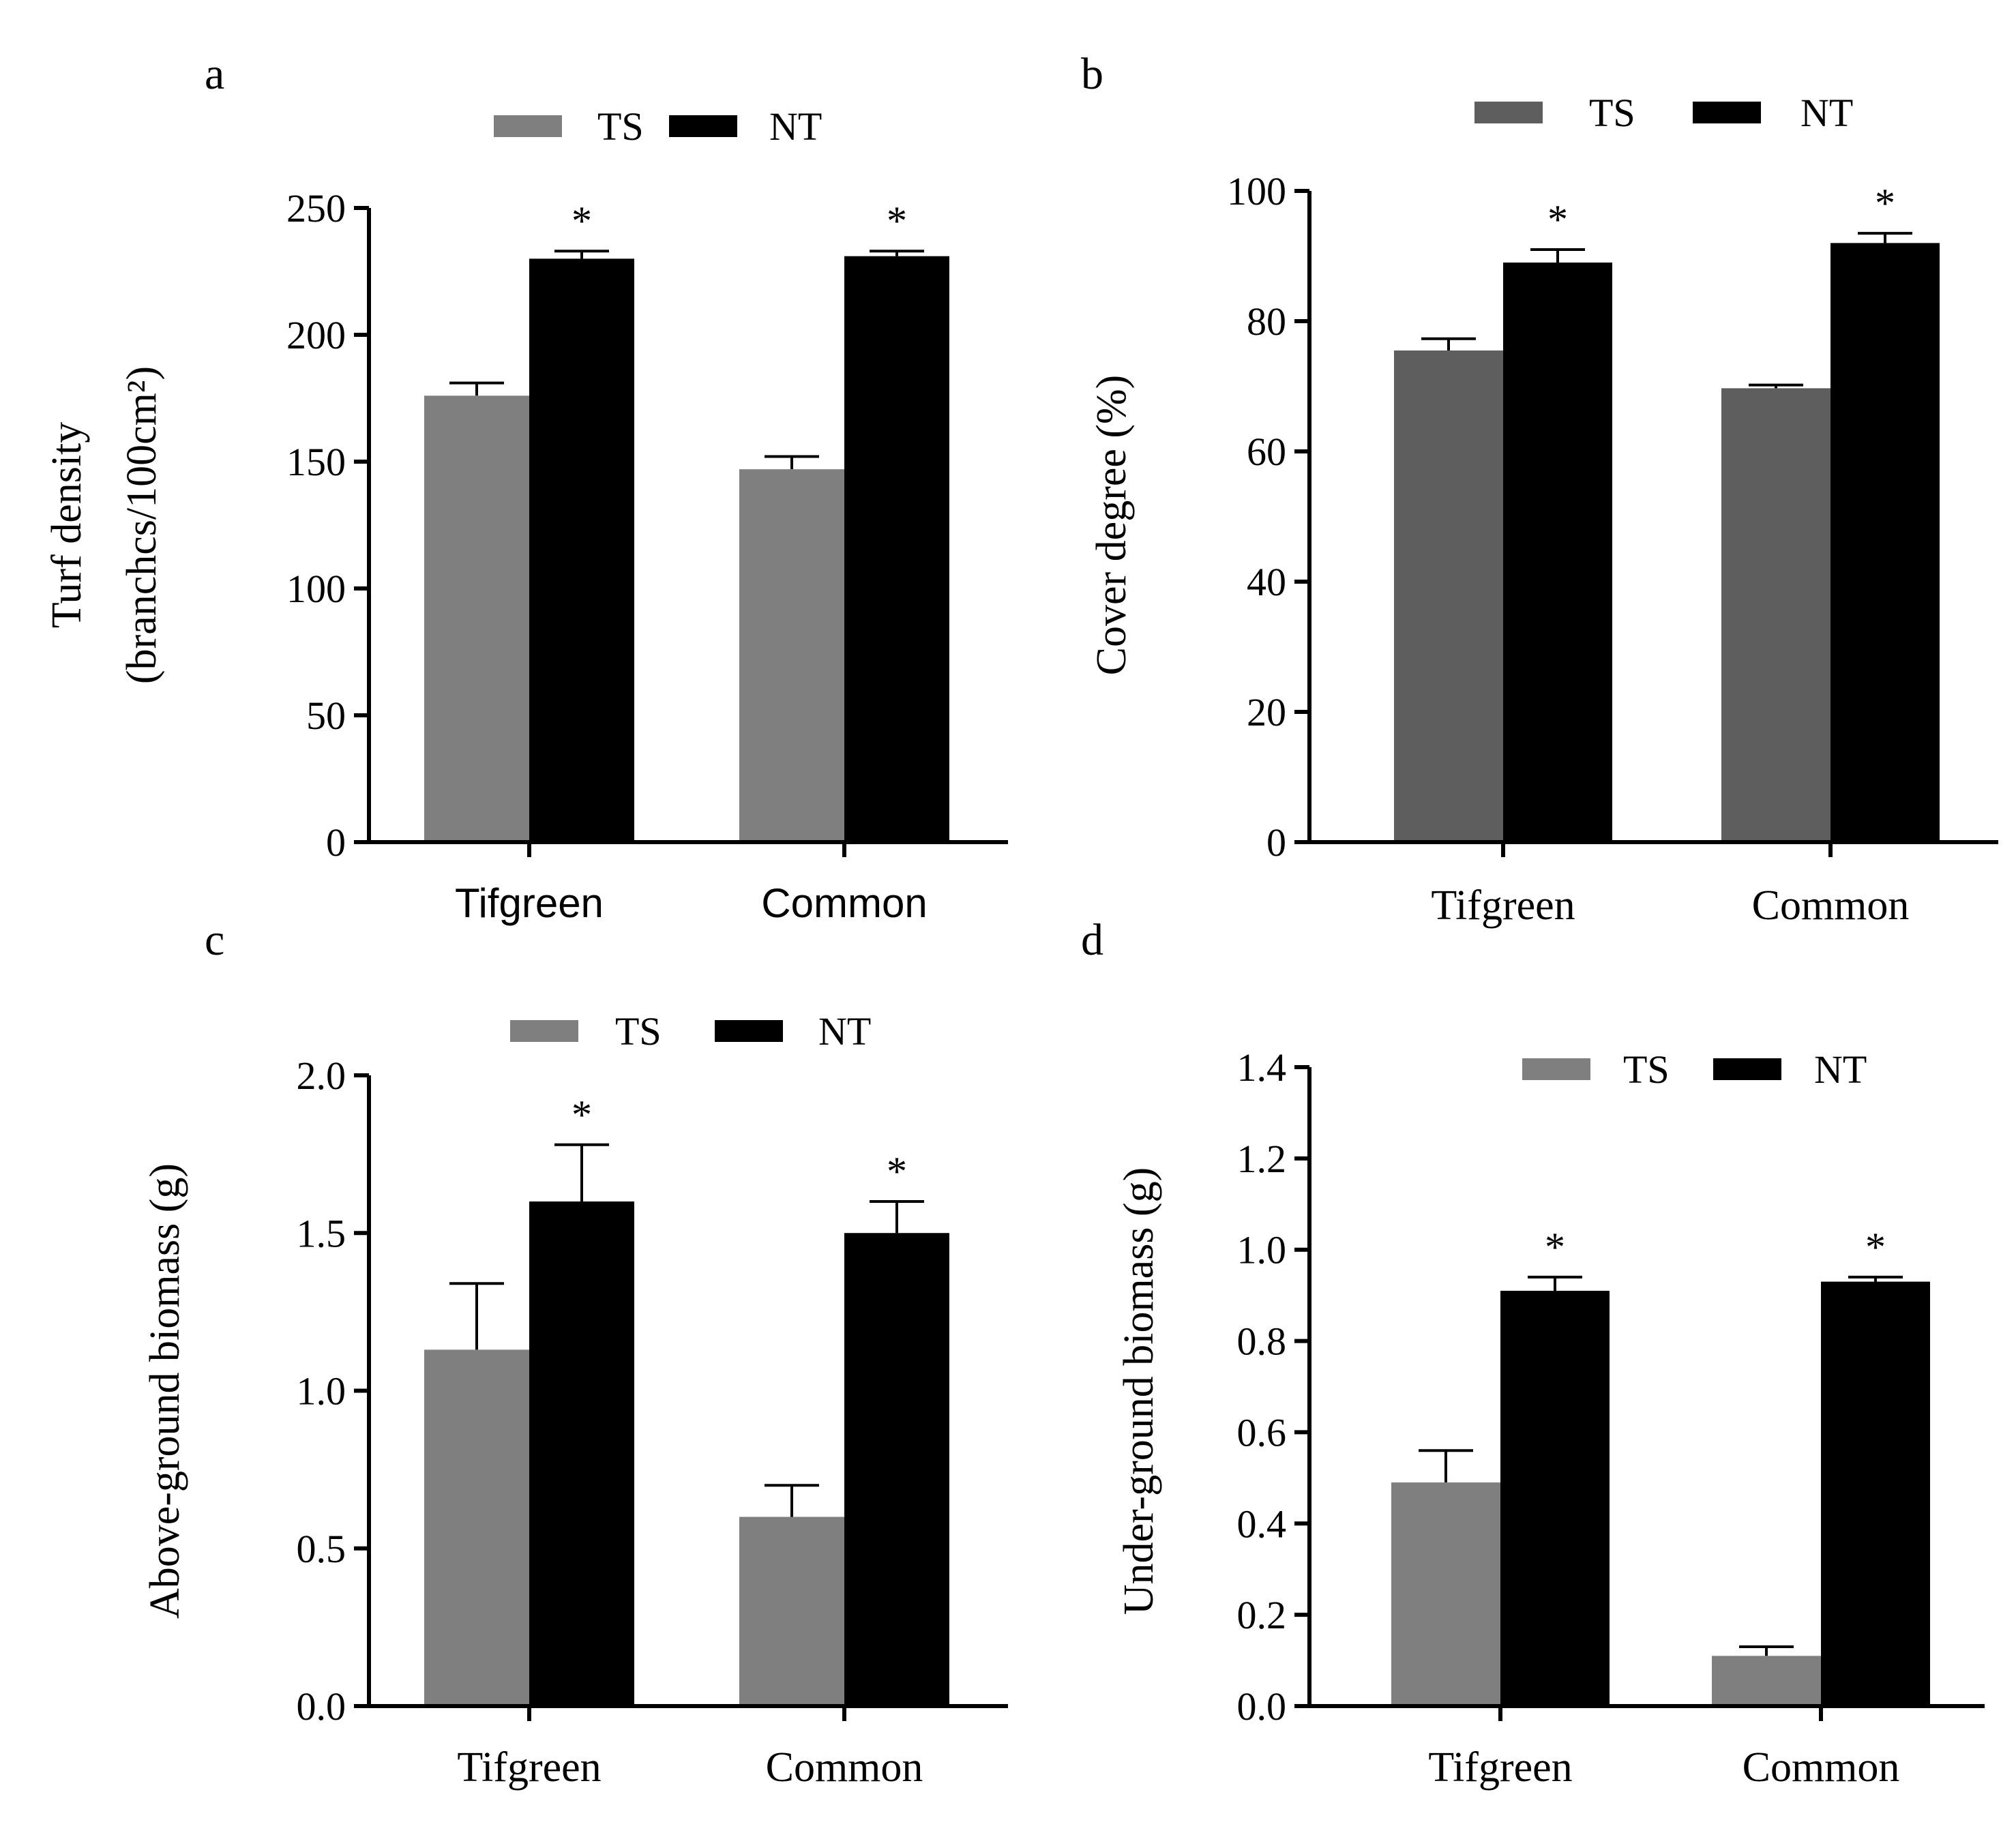 The width and height of the screenshot is (2016, 1822). Describe the element at coordinates (67, 525) in the screenshot. I see `y-axis-label: Turf density` at that location.